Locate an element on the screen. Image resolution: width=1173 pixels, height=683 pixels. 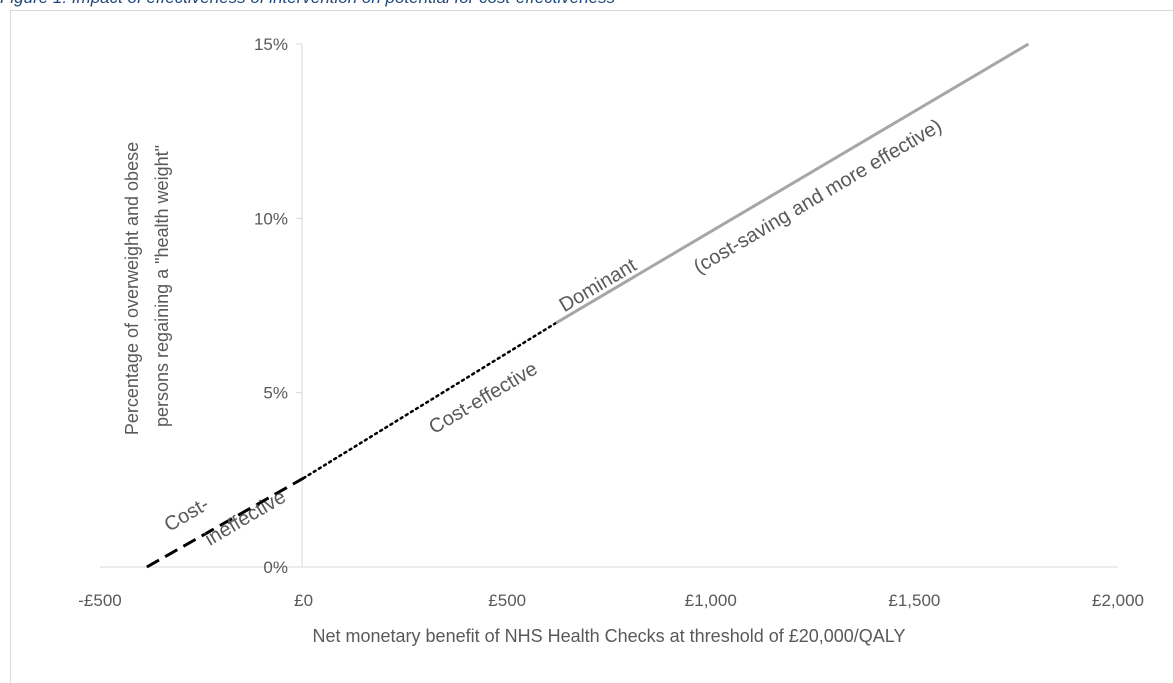
annotation-label: (cost-saving and more effective) is located at coordinates (818, 196).